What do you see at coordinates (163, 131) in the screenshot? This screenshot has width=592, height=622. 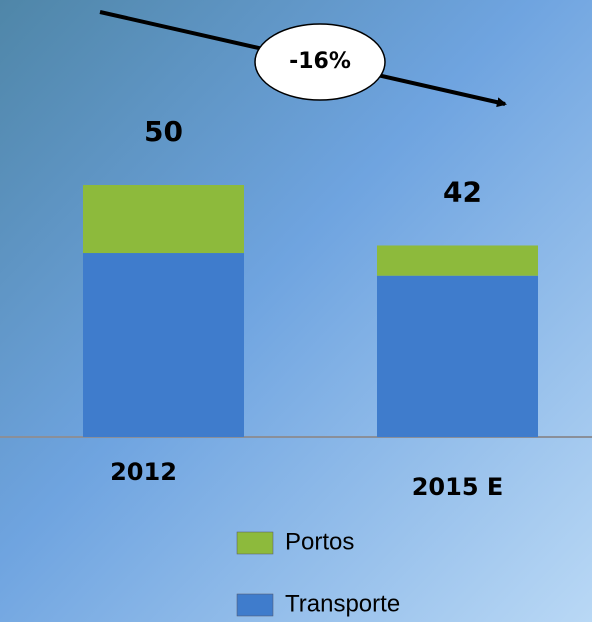 I see `total-label: 50` at bounding box center [163, 131].